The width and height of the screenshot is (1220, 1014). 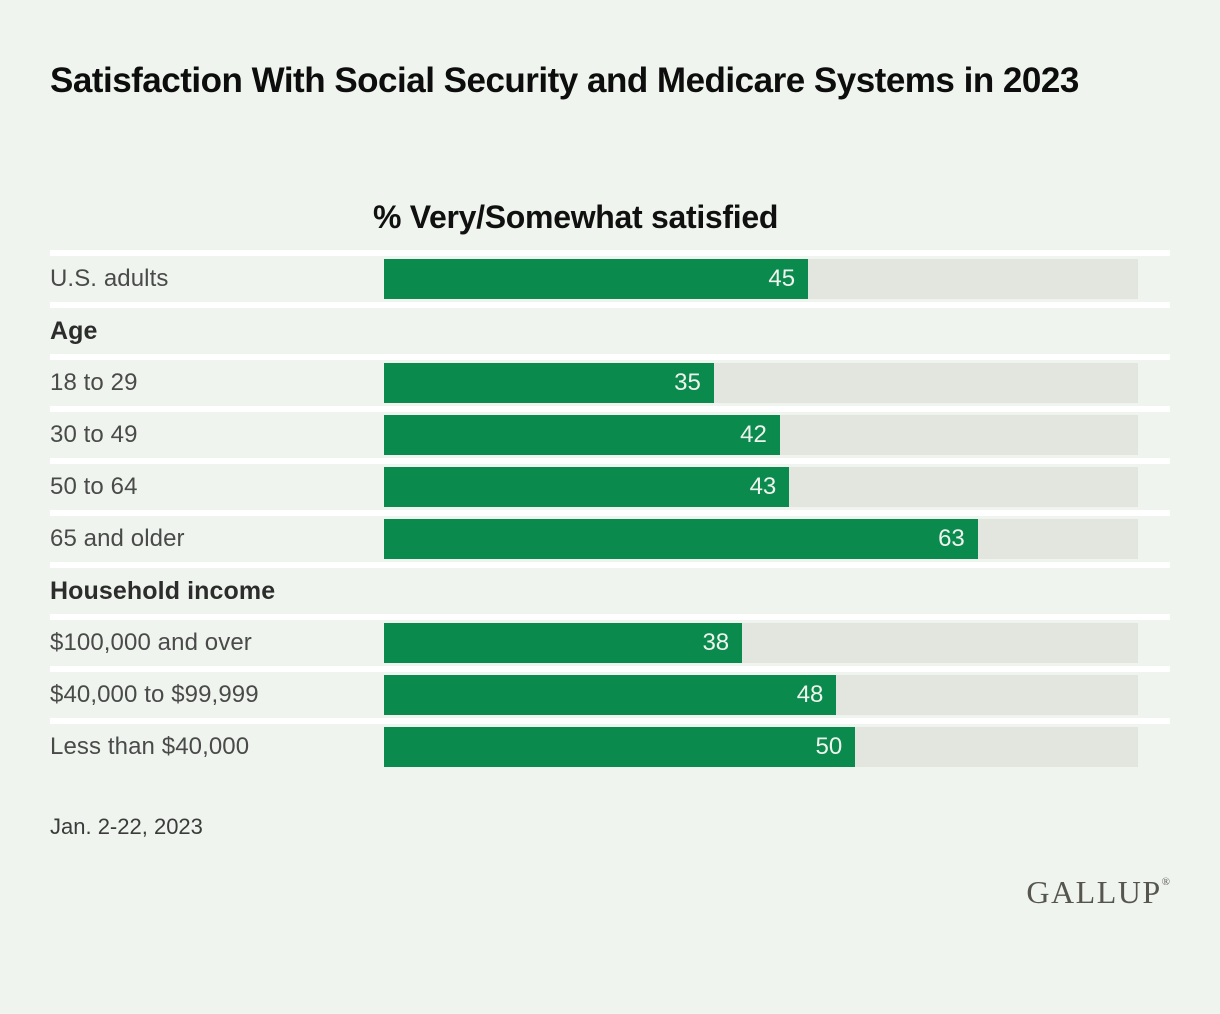 I want to click on bar-fill: 43, so click(x=587, y=487).